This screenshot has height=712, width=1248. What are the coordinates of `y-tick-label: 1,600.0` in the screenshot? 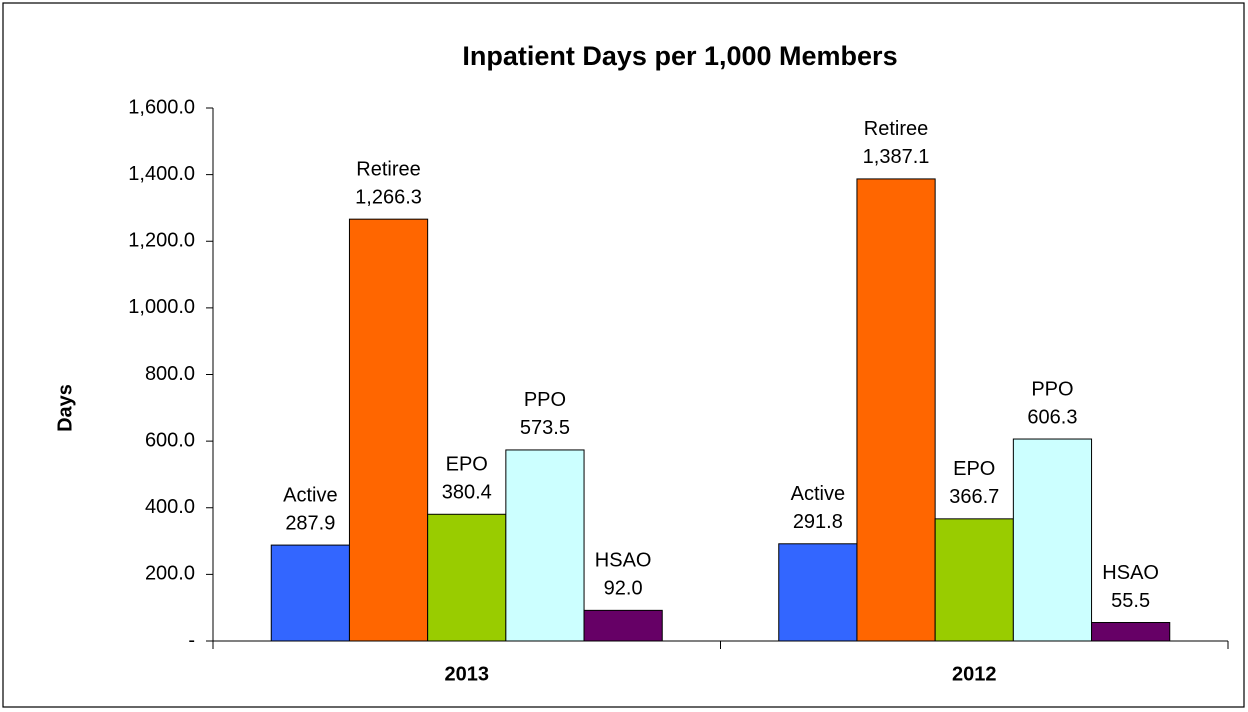 It's located at (161, 107).